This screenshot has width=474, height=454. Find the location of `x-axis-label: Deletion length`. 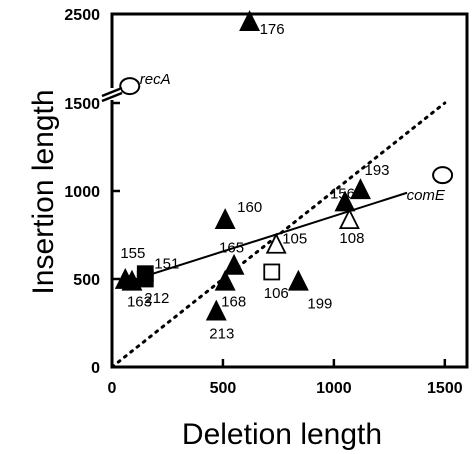

x-axis-label: Deletion length is located at coordinates (282, 434).